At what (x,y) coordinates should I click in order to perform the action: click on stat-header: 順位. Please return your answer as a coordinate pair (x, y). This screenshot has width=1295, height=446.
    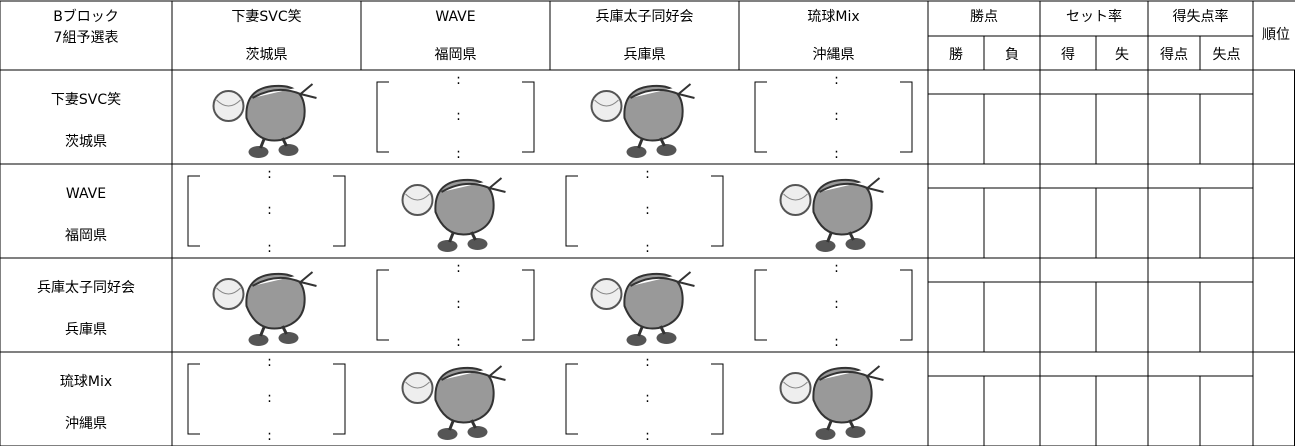
    Looking at the image, I should click on (1276, 35).